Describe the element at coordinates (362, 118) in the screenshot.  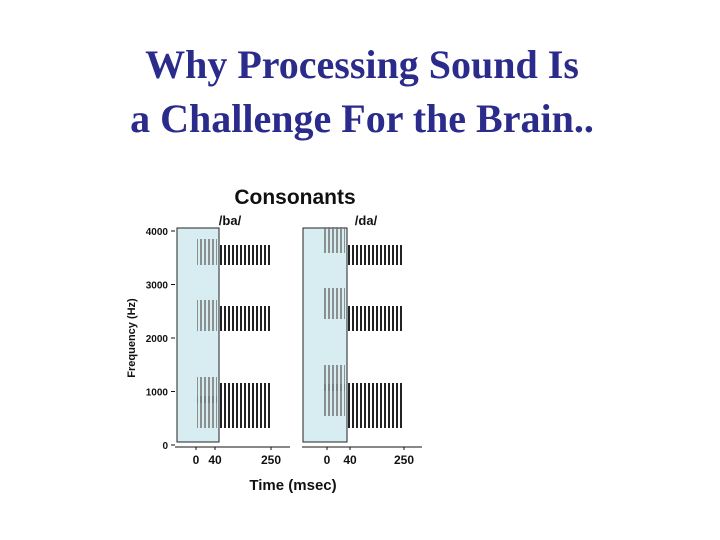
I see `title-line: a Challenge For the Brain..` at that location.